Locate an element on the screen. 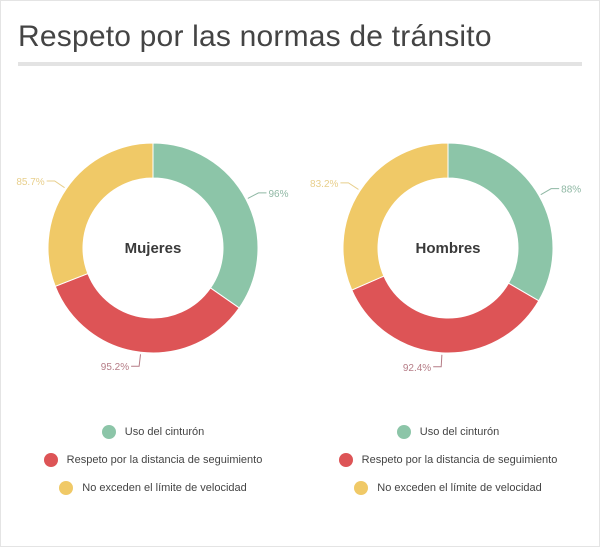 This screenshot has width=600, height=547. data-label: 88% is located at coordinates (571, 190).